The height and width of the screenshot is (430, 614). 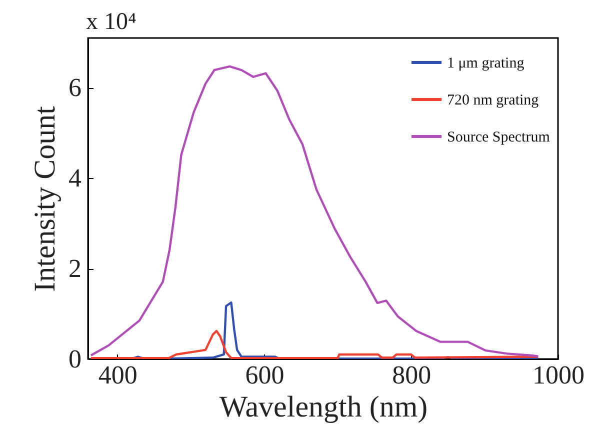 What do you see at coordinates (493, 100) in the screenshot?
I see `legend-label: 720 nm grating` at bounding box center [493, 100].